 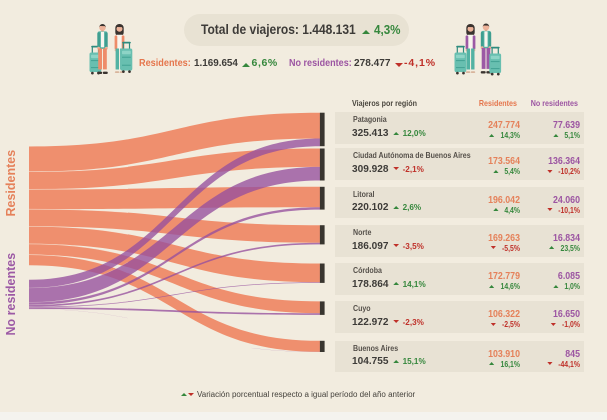 I want to click on svg-text: No residentes, so click(x=11, y=294).